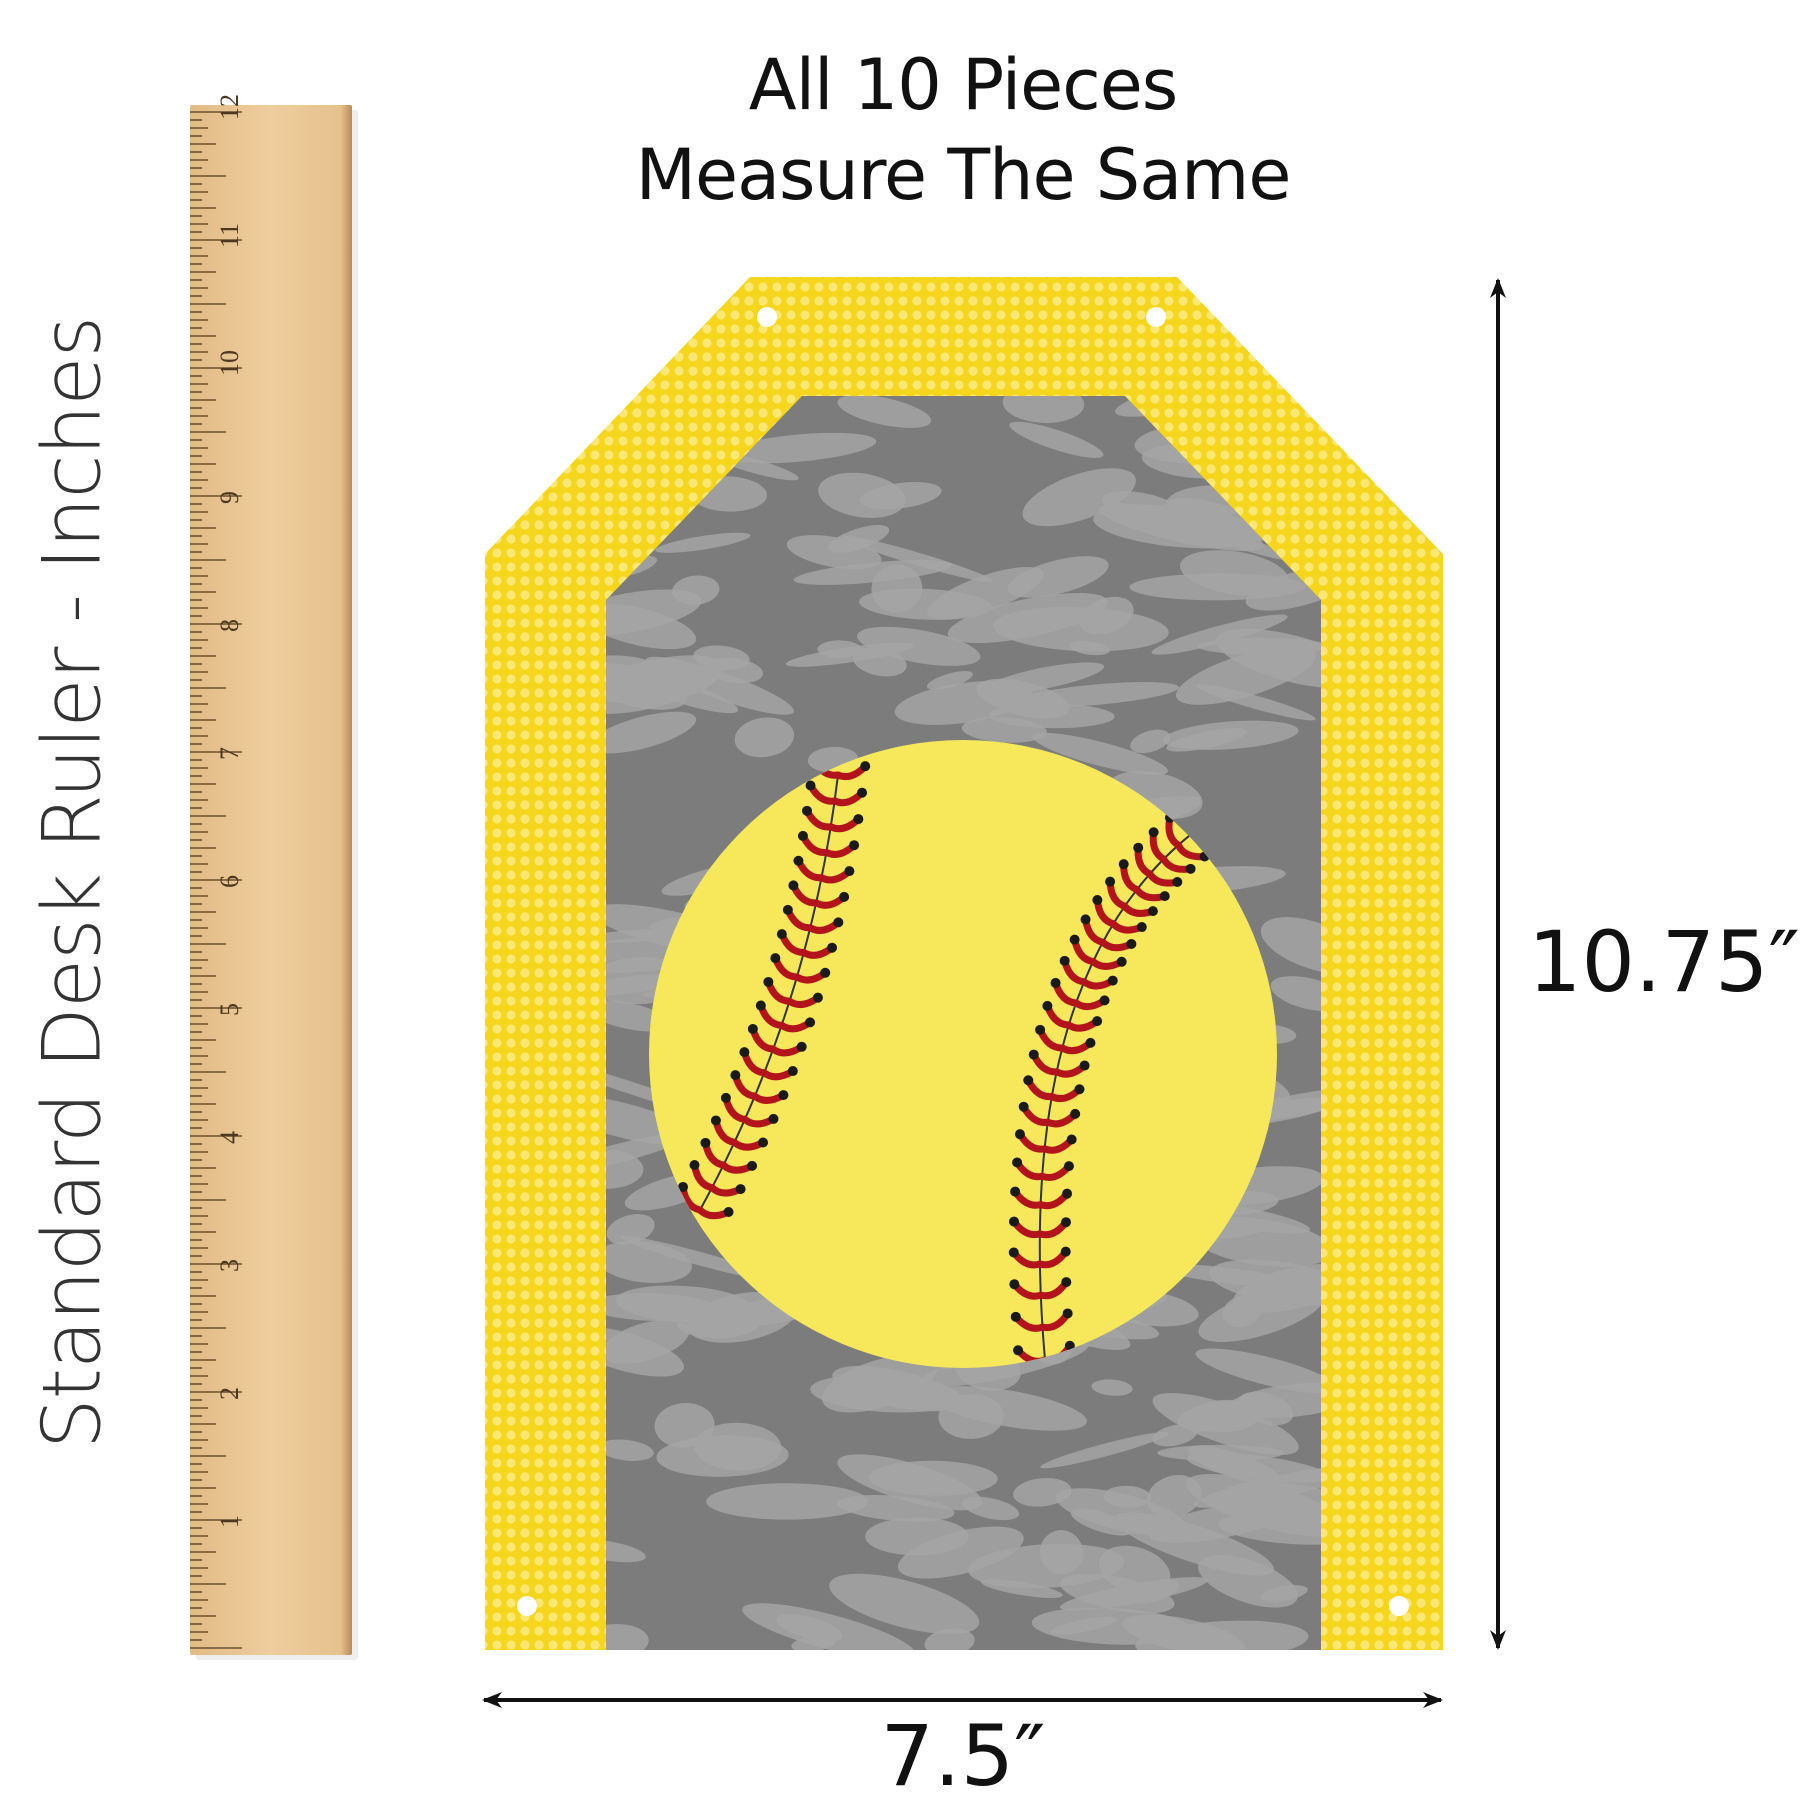 This screenshot has width=1800, height=1800. Describe the element at coordinates (1664, 962) in the screenshot. I see `height-dimension: 10.75″` at that location.